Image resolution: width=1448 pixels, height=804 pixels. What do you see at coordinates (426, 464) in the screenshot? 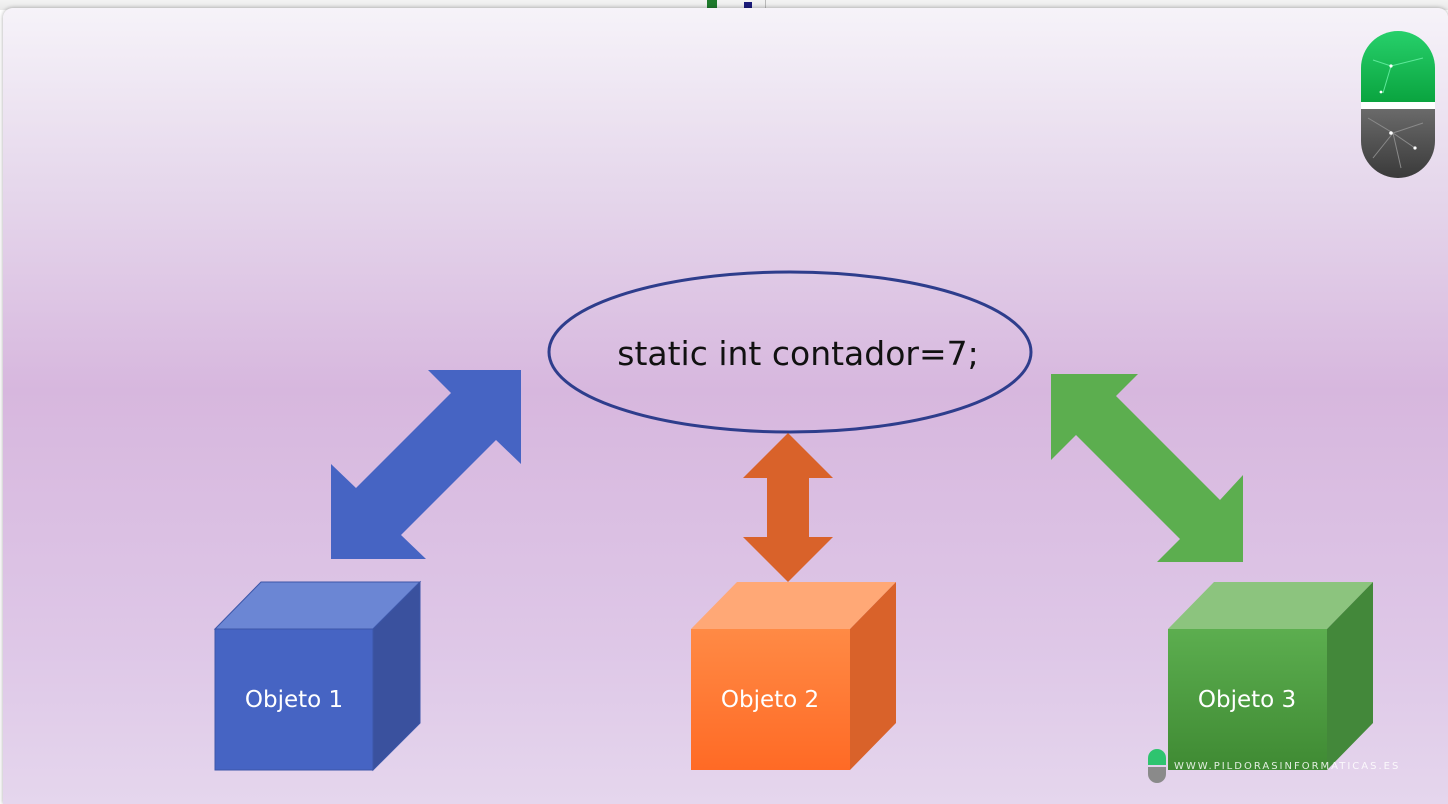
I see `left-double-arrow` at bounding box center [426, 464].